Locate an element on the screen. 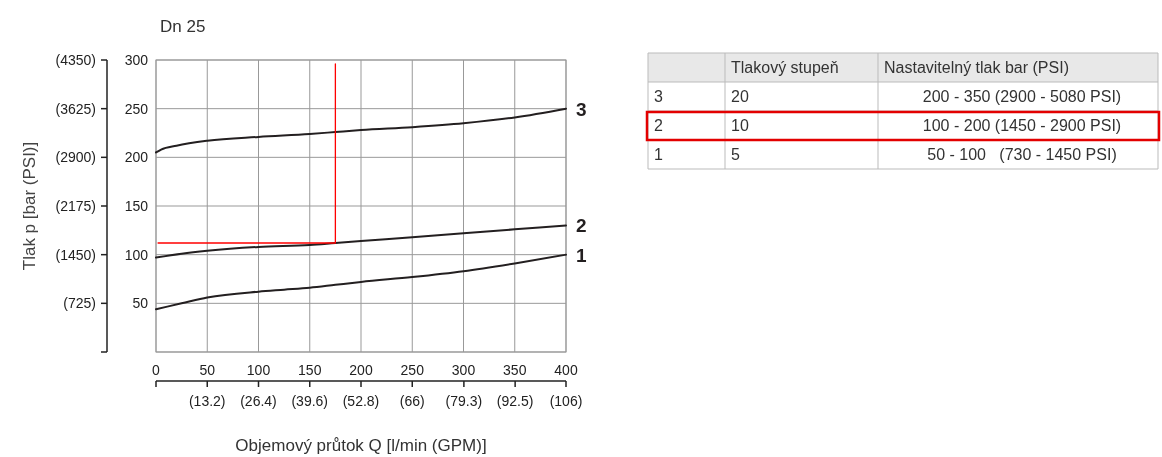 The width and height of the screenshot is (1162, 457). y2-axis-title: Tlak p [bar (PSI)] is located at coordinates (29, 206).